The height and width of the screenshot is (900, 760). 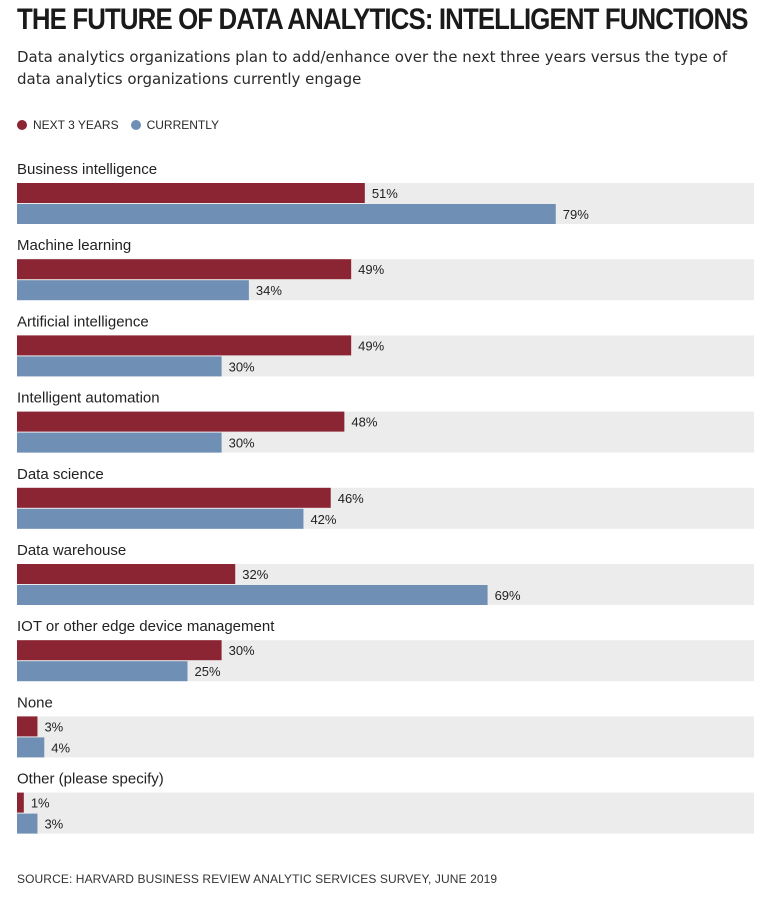 What do you see at coordinates (184, 345) in the screenshot?
I see `bar-next-3-years-artificial-intelligence` at bounding box center [184, 345].